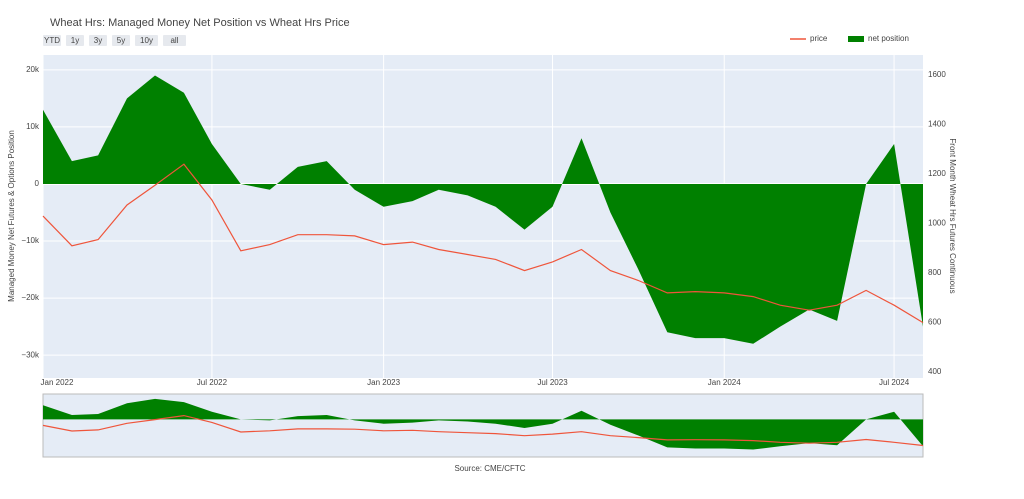 The height and width of the screenshot is (499, 1024). I want to click on slider-net-area, so click(483, 424).